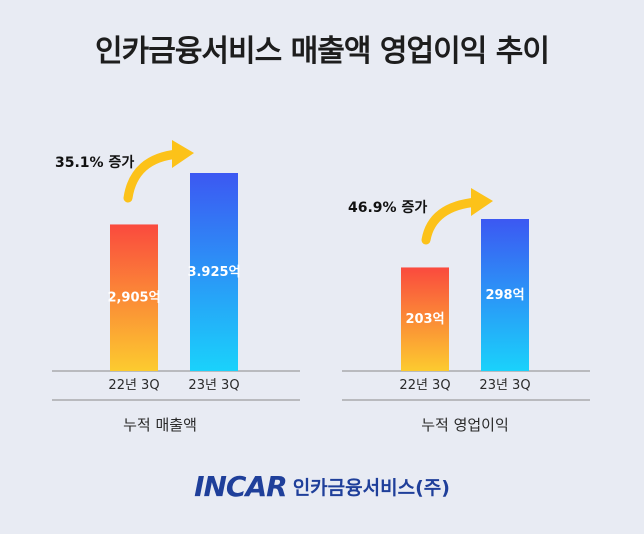  I want to click on incar-logo: INCAR, so click(241, 486).